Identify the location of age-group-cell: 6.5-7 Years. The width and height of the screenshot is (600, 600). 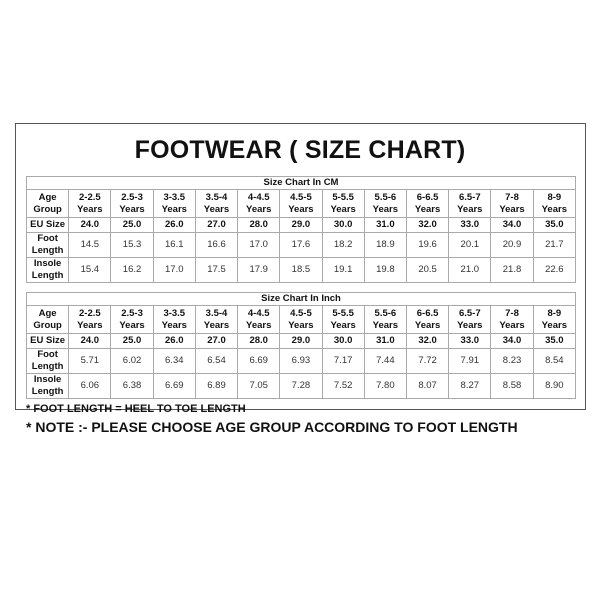
(470, 203).